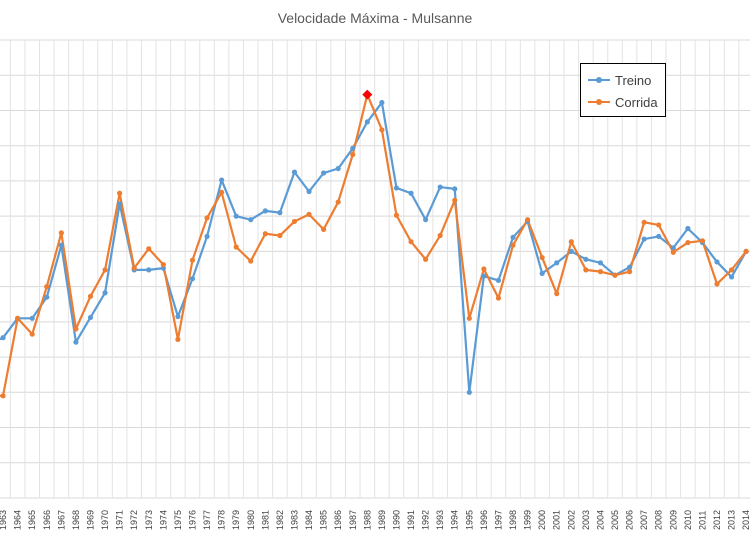 This screenshot has height=536, width=750. What do you see at coordinates (455, 520) in the screenshot?
I see `x-tick-label: 1994` at bounding box center [455, 520].